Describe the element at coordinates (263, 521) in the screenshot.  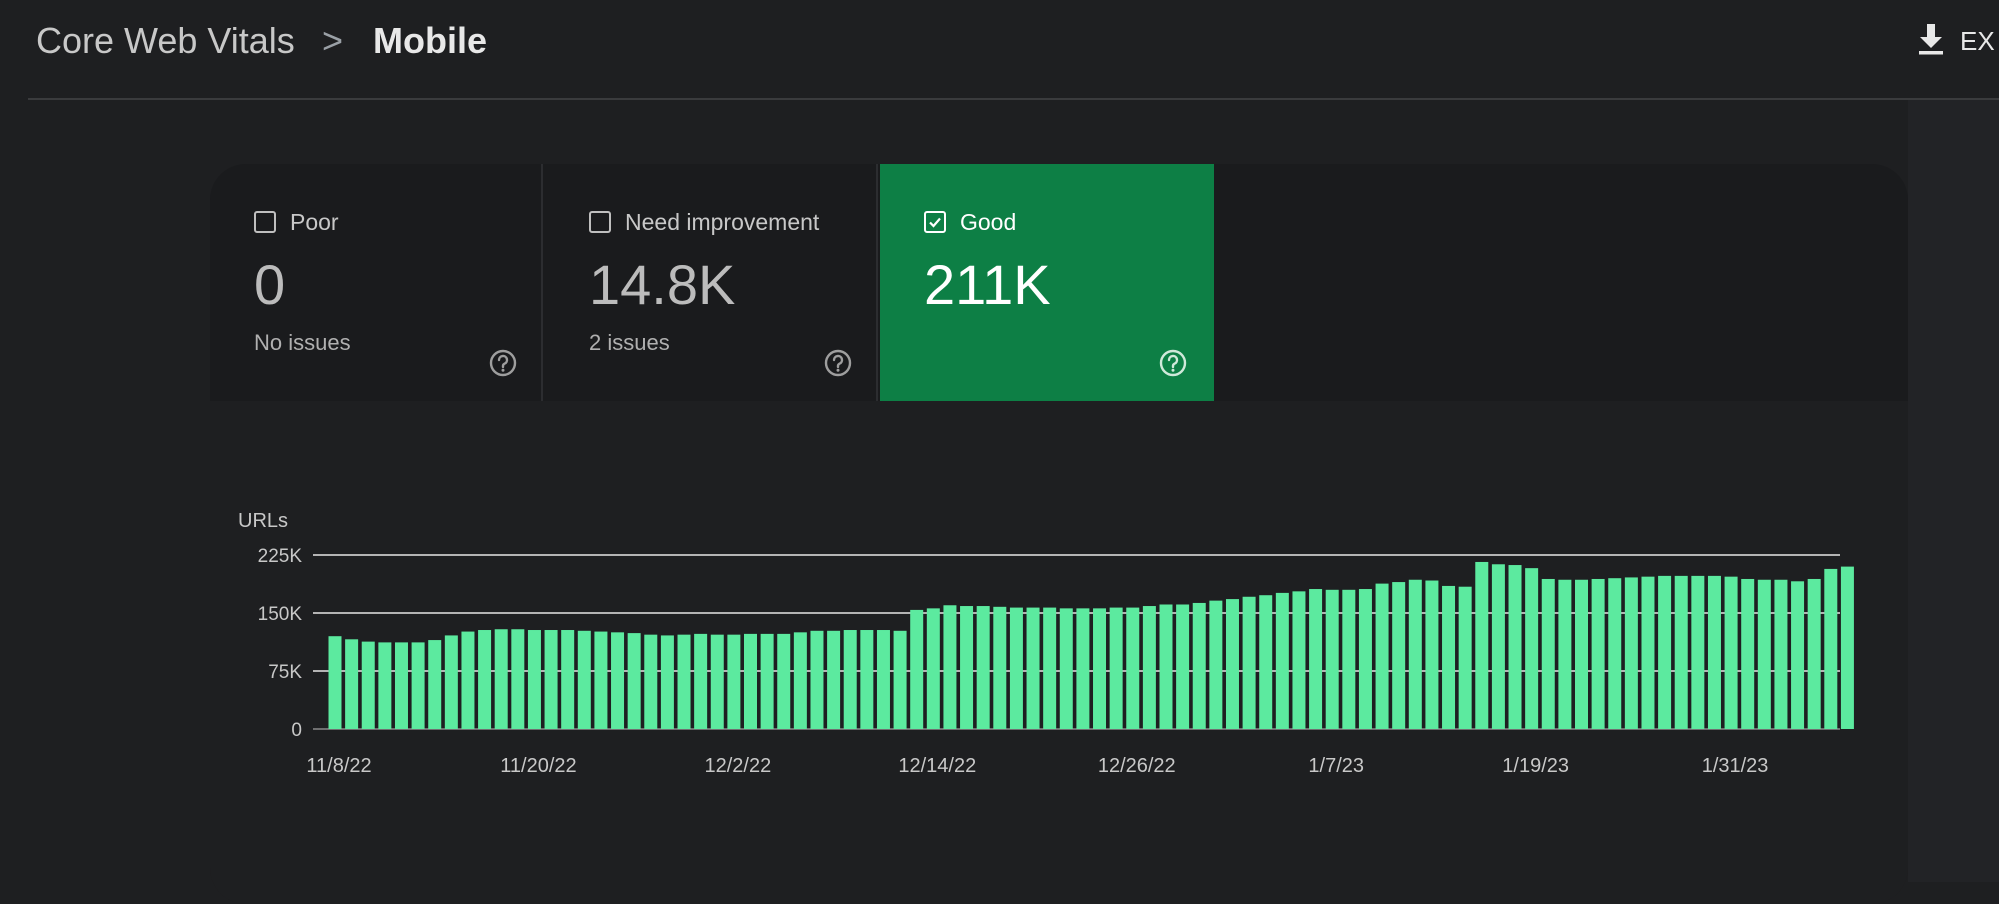
I see `y-axis-title: URLs` at that location.